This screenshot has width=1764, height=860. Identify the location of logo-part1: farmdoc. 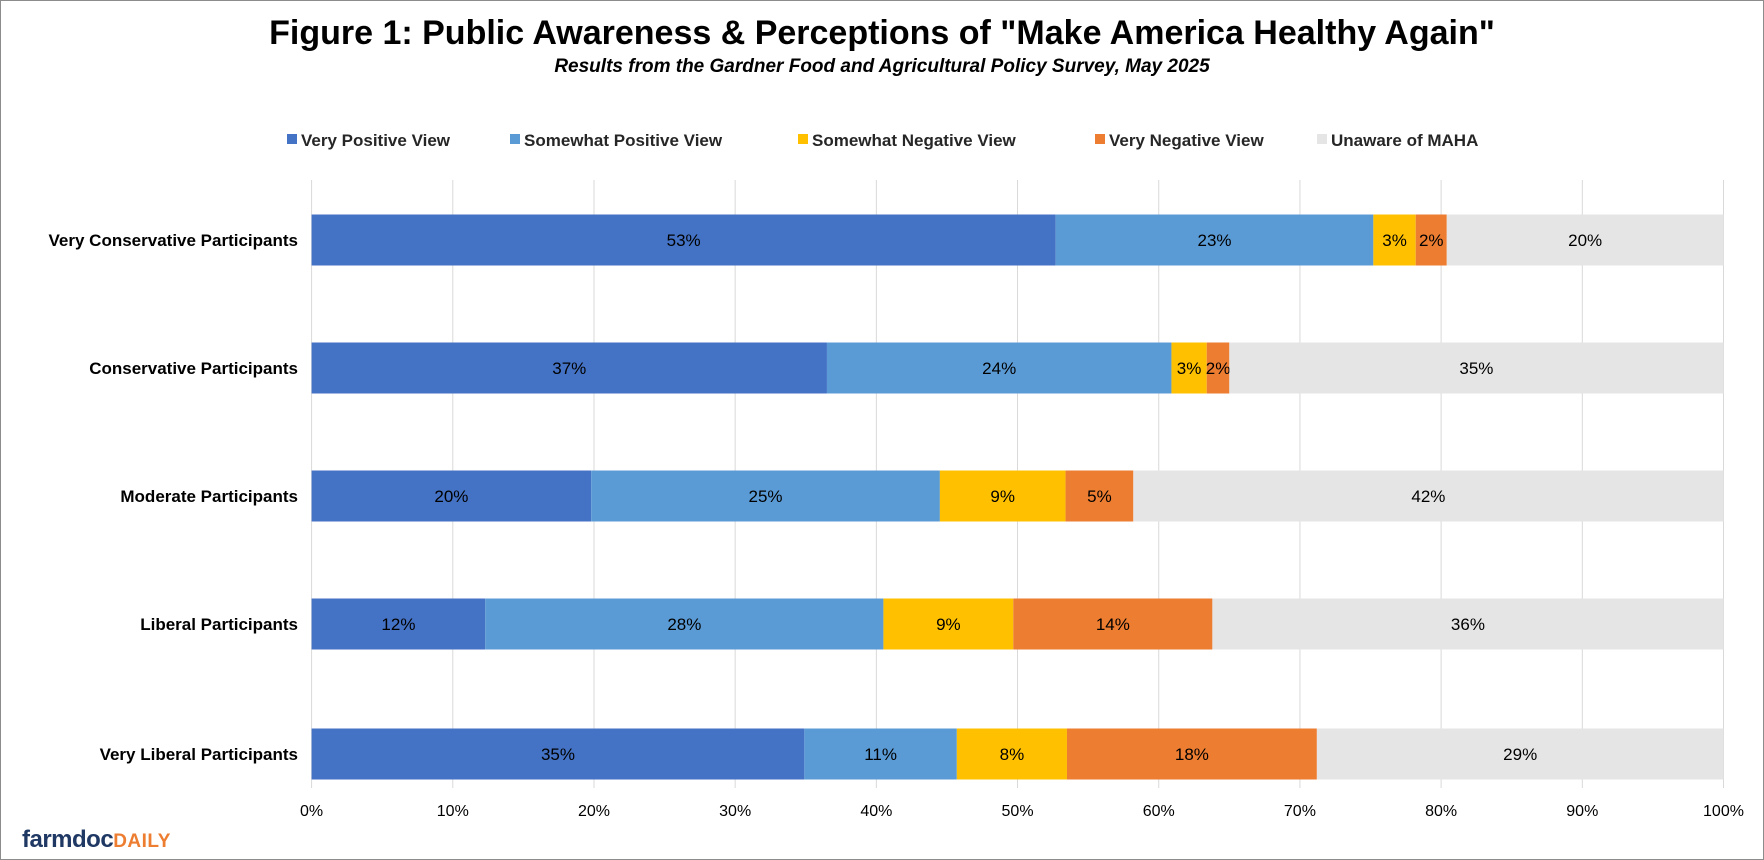
(68, 839).